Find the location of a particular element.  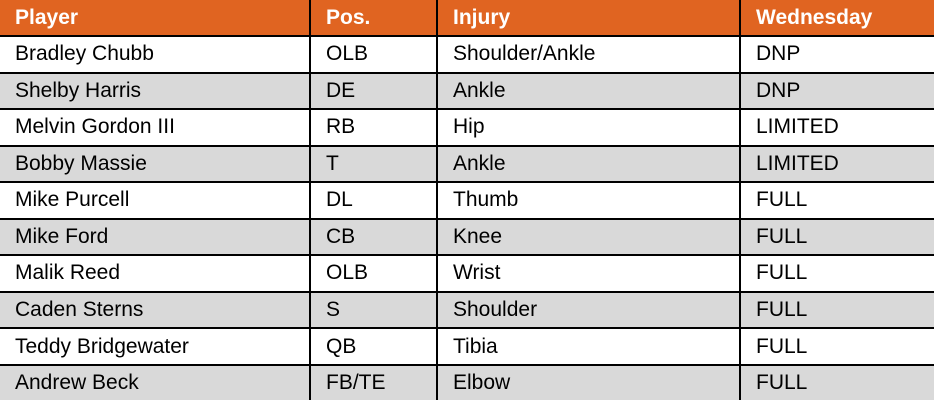

injury-cell: Elbow is located at coordinates (588, 381).